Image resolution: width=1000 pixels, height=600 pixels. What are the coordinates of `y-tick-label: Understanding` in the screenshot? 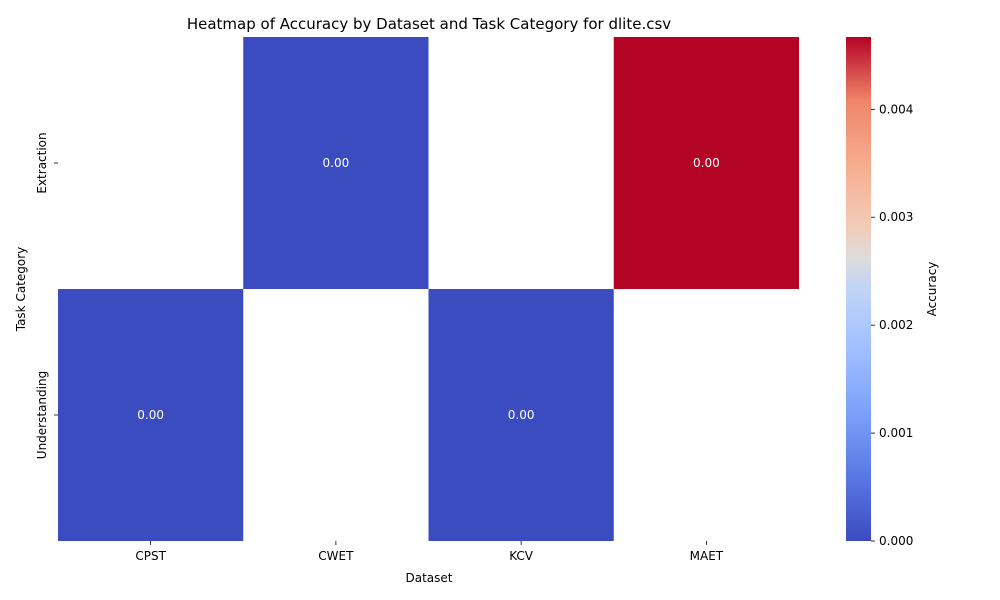 It's located at (42, 415).